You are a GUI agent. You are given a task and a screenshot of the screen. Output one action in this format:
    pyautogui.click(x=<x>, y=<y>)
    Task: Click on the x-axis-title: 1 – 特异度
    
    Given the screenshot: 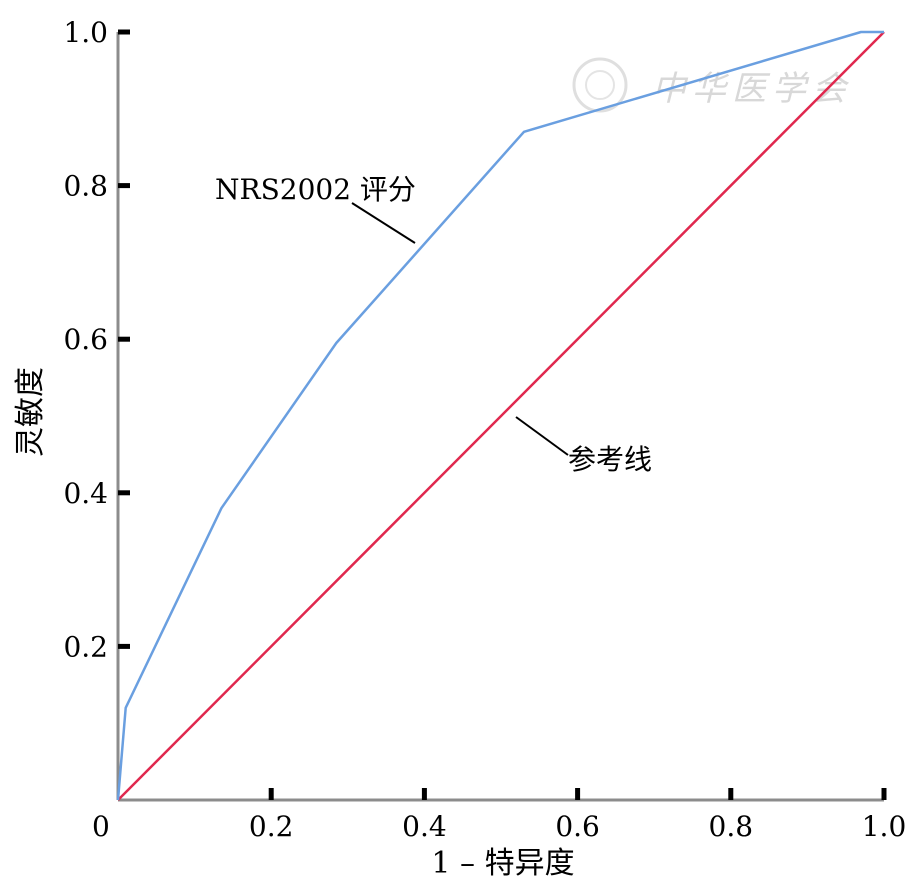 What is the action you would take?
    pyautogui.click(x=502, y=863)
    